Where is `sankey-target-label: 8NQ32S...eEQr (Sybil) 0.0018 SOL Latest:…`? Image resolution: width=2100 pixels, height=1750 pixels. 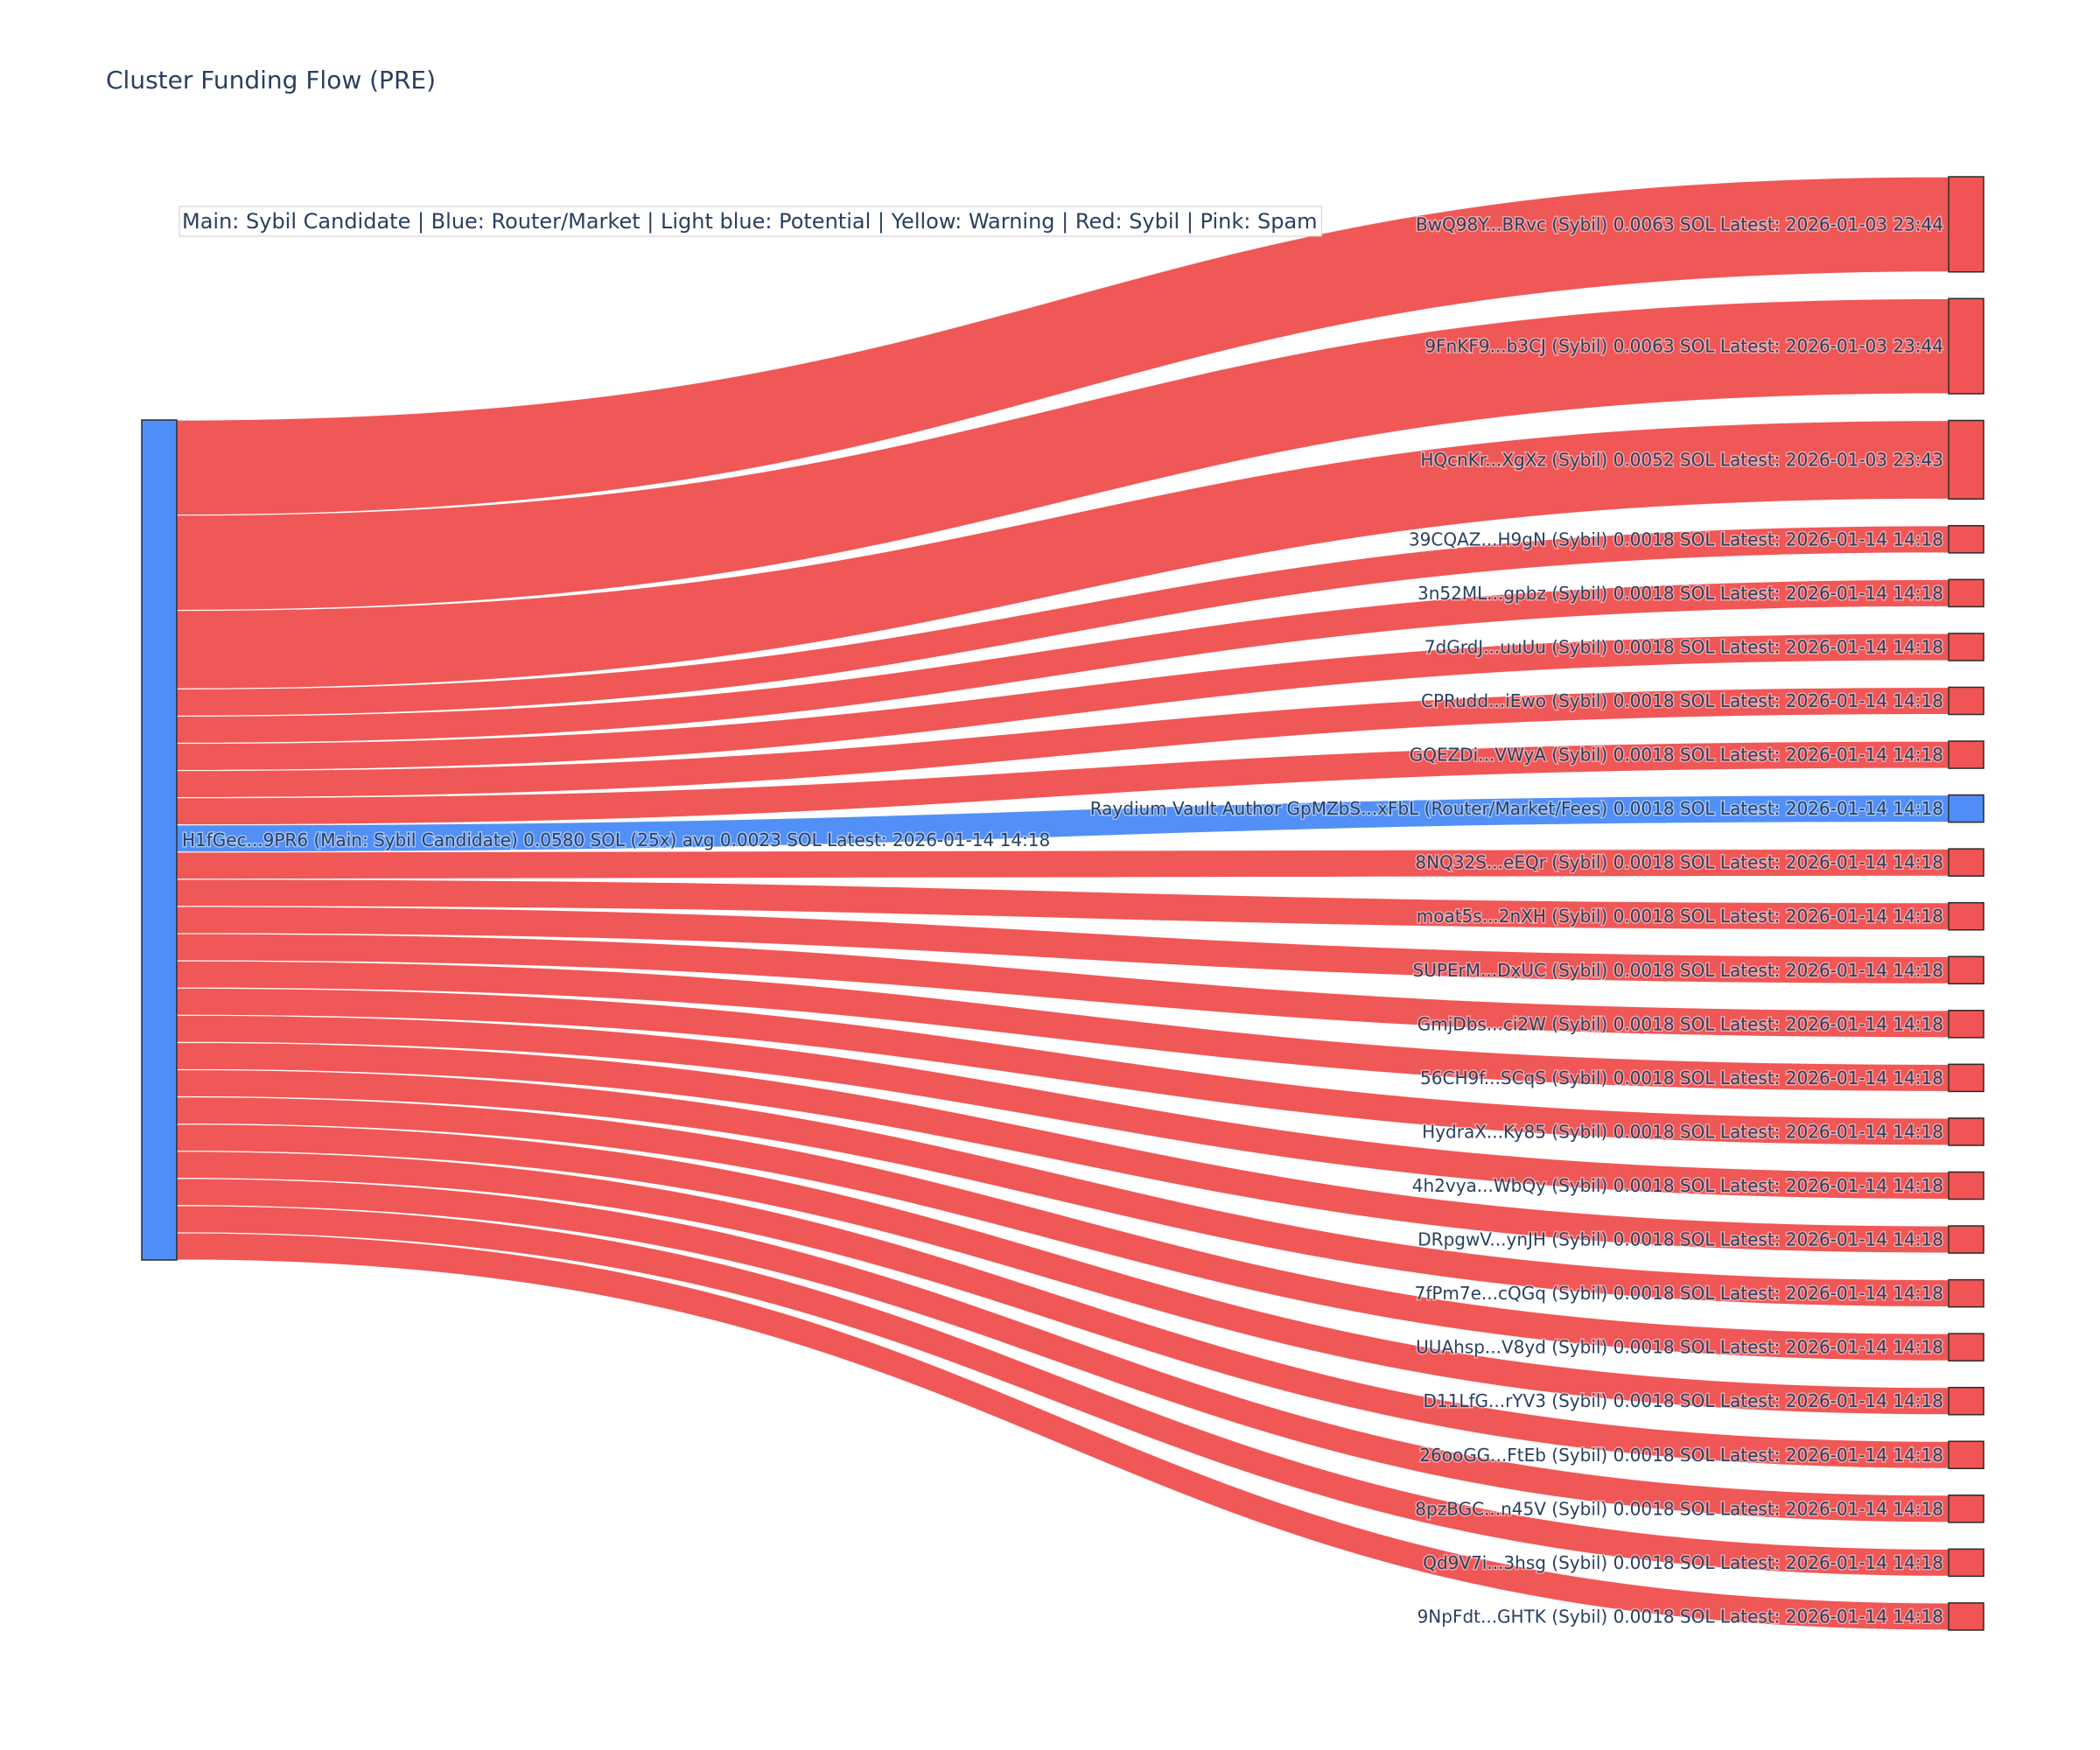 sankey-target-label: 8NQ32S...eEQr (Sybil) 0.0018 SOL Latest:… is located at coordinates (1679, 862).